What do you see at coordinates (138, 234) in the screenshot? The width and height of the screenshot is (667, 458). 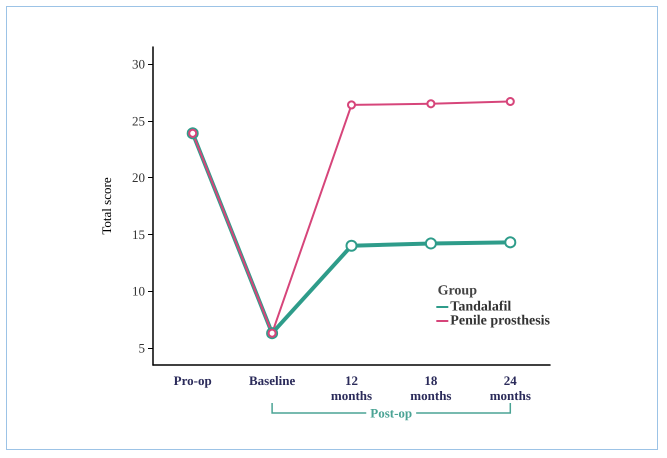 I see `y-tick-label: 15` at bounding box center [138, 234].